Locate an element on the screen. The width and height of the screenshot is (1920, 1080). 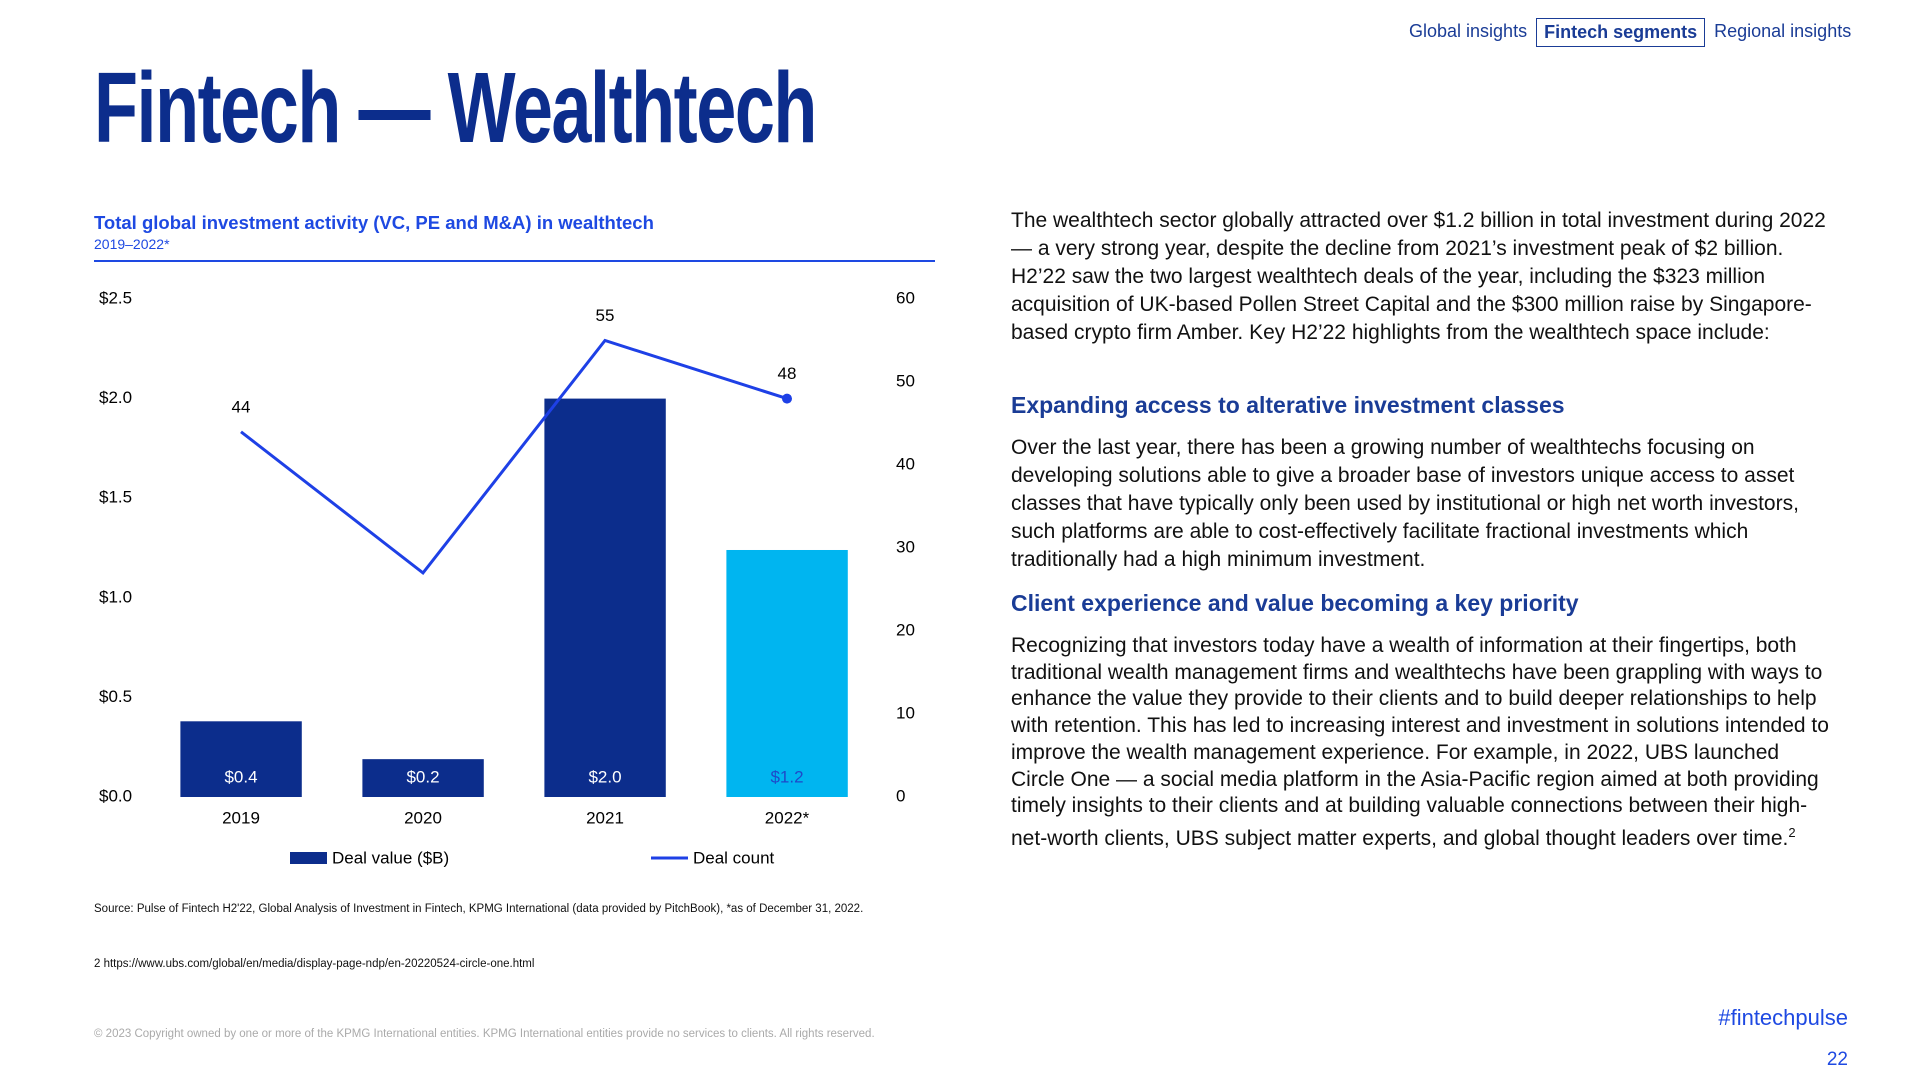
y-tick-label: $2.5 is located at coordinates (115, 297).